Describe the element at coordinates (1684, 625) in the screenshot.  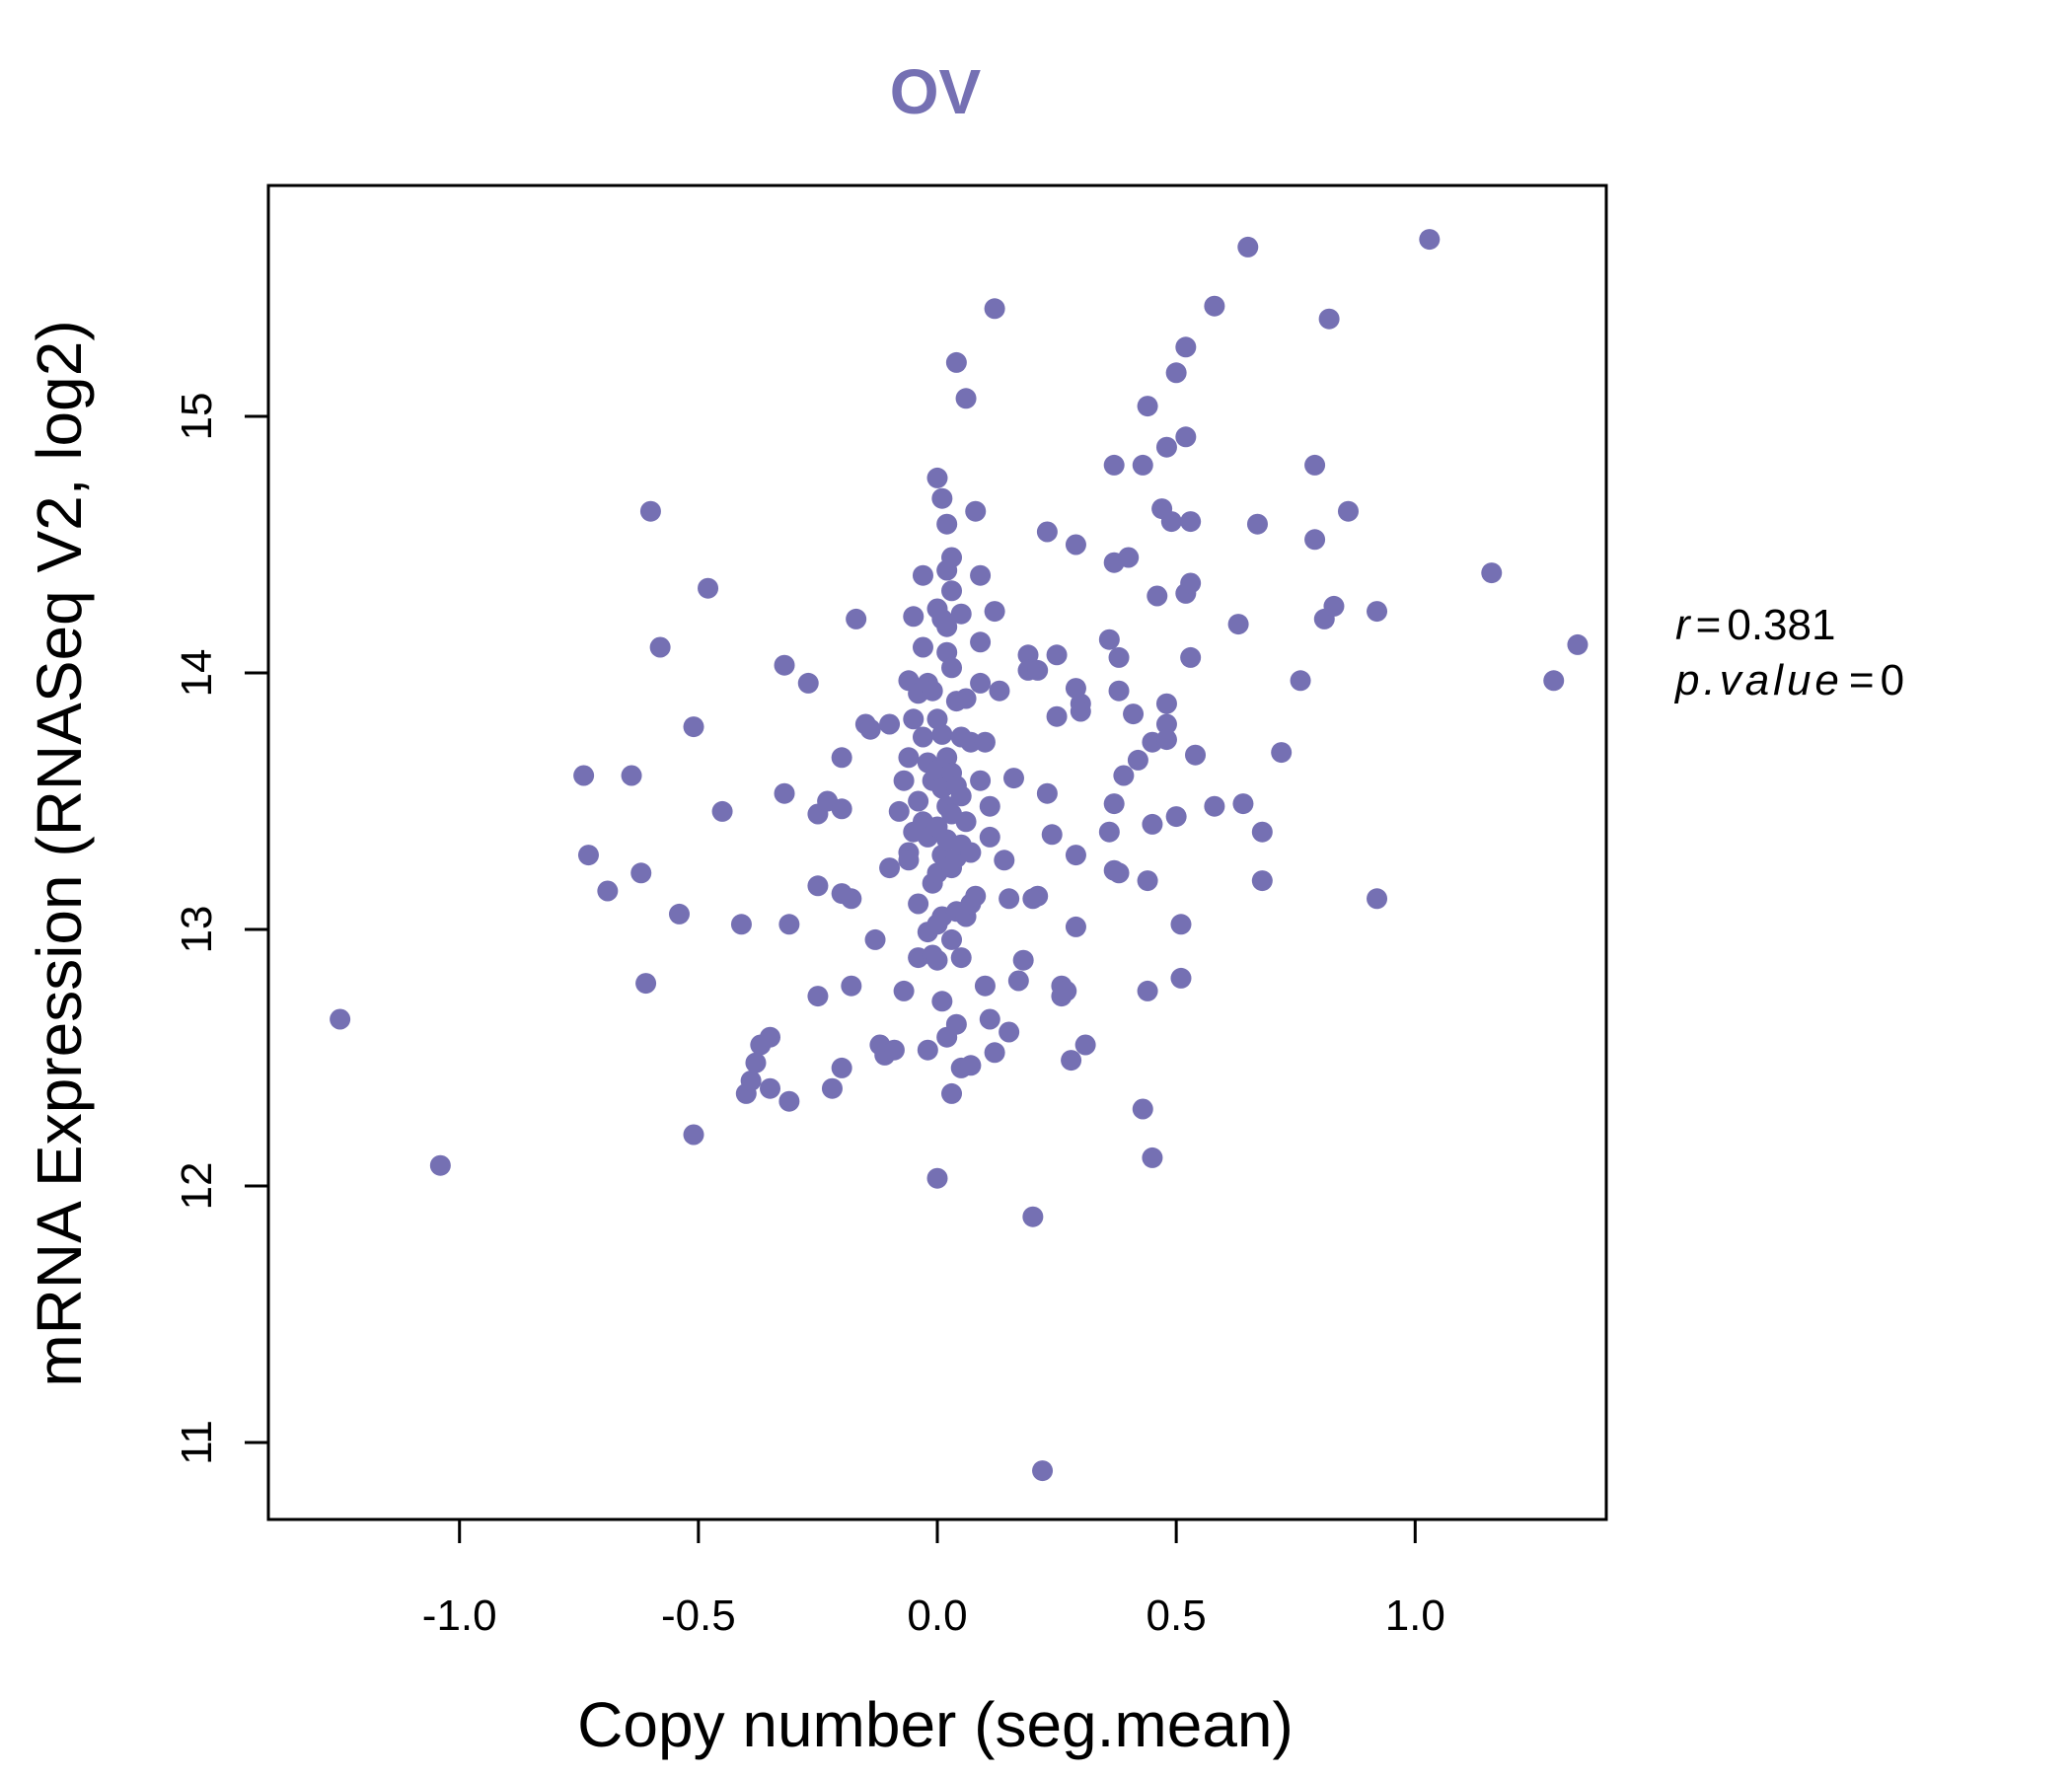
I see `r-label: r` at that location.